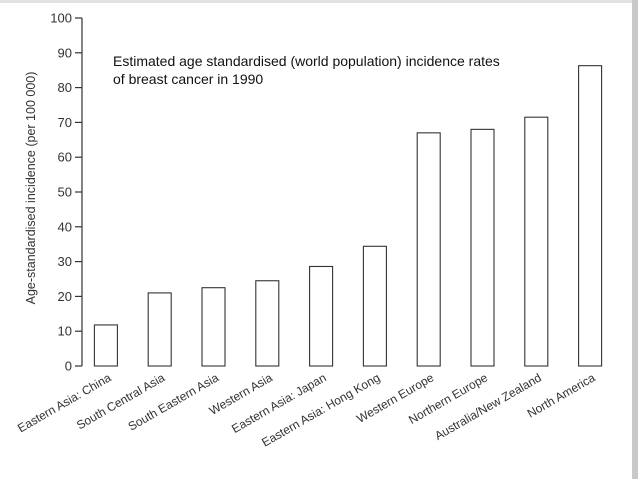 The height and width of the screenshot is (479, 638). I want to click on y-tick-label: 100, so click(61, 18).